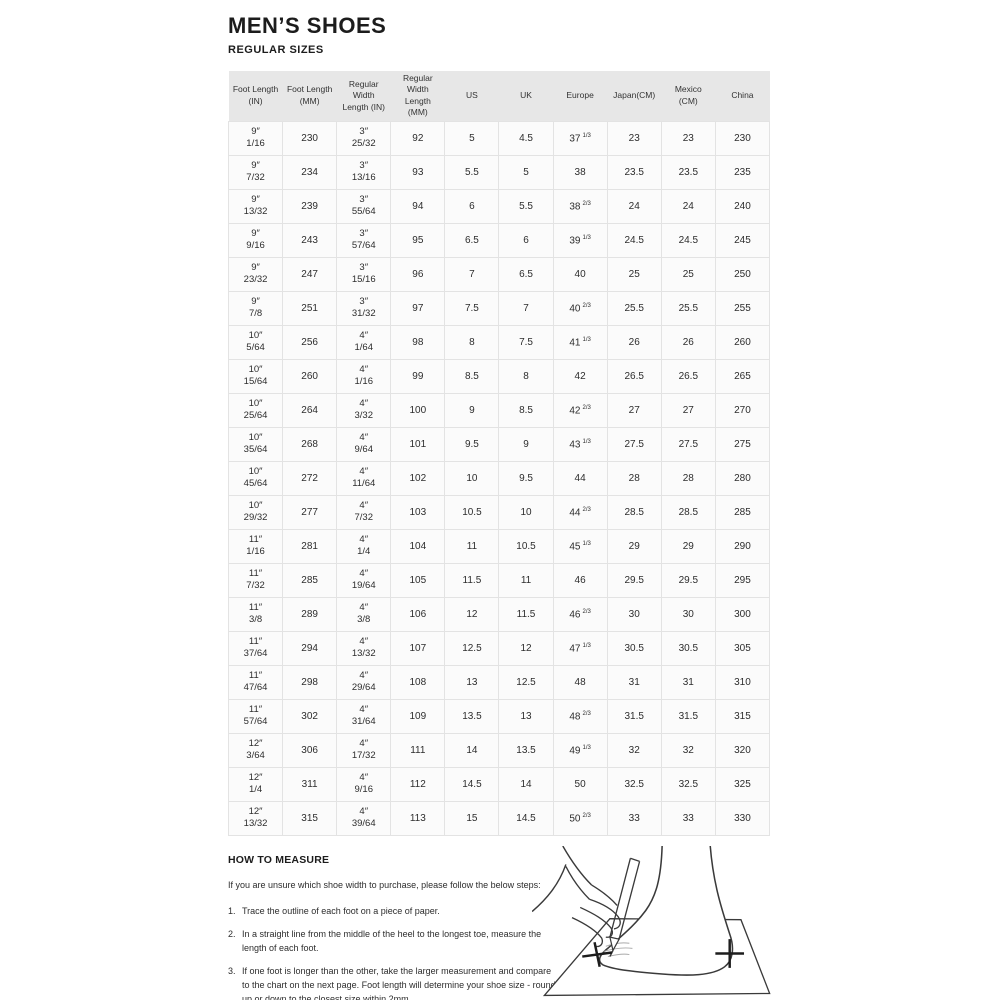  What do you see at coordinates (418, 682) in the screenshot?
I see `table-cell: 108` at bounding box center [418, 682].